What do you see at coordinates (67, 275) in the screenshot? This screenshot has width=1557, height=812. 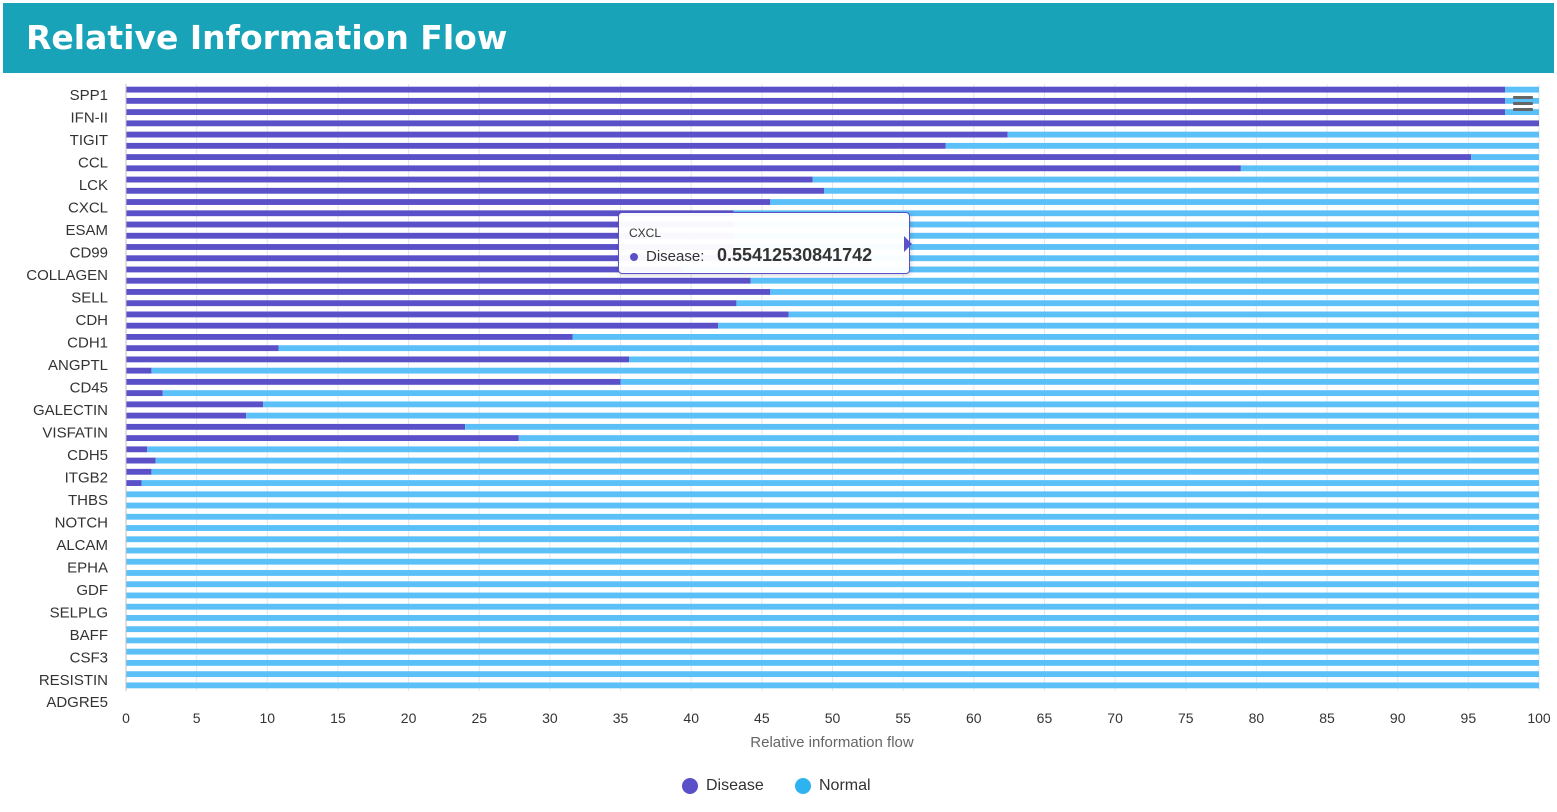 I see `y-tick-label: COLLAGEN` at bounding box center [67, 275].